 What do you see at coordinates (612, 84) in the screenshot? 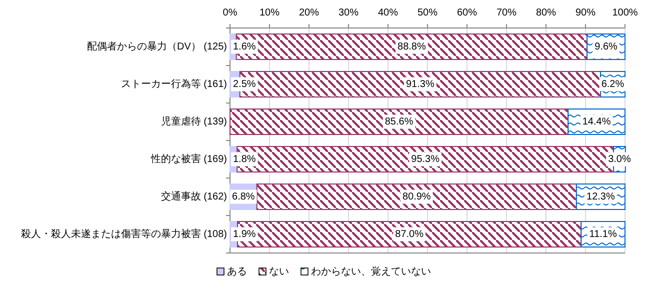
I see `data-label: 6.2%` at bounding box center [612, 84].